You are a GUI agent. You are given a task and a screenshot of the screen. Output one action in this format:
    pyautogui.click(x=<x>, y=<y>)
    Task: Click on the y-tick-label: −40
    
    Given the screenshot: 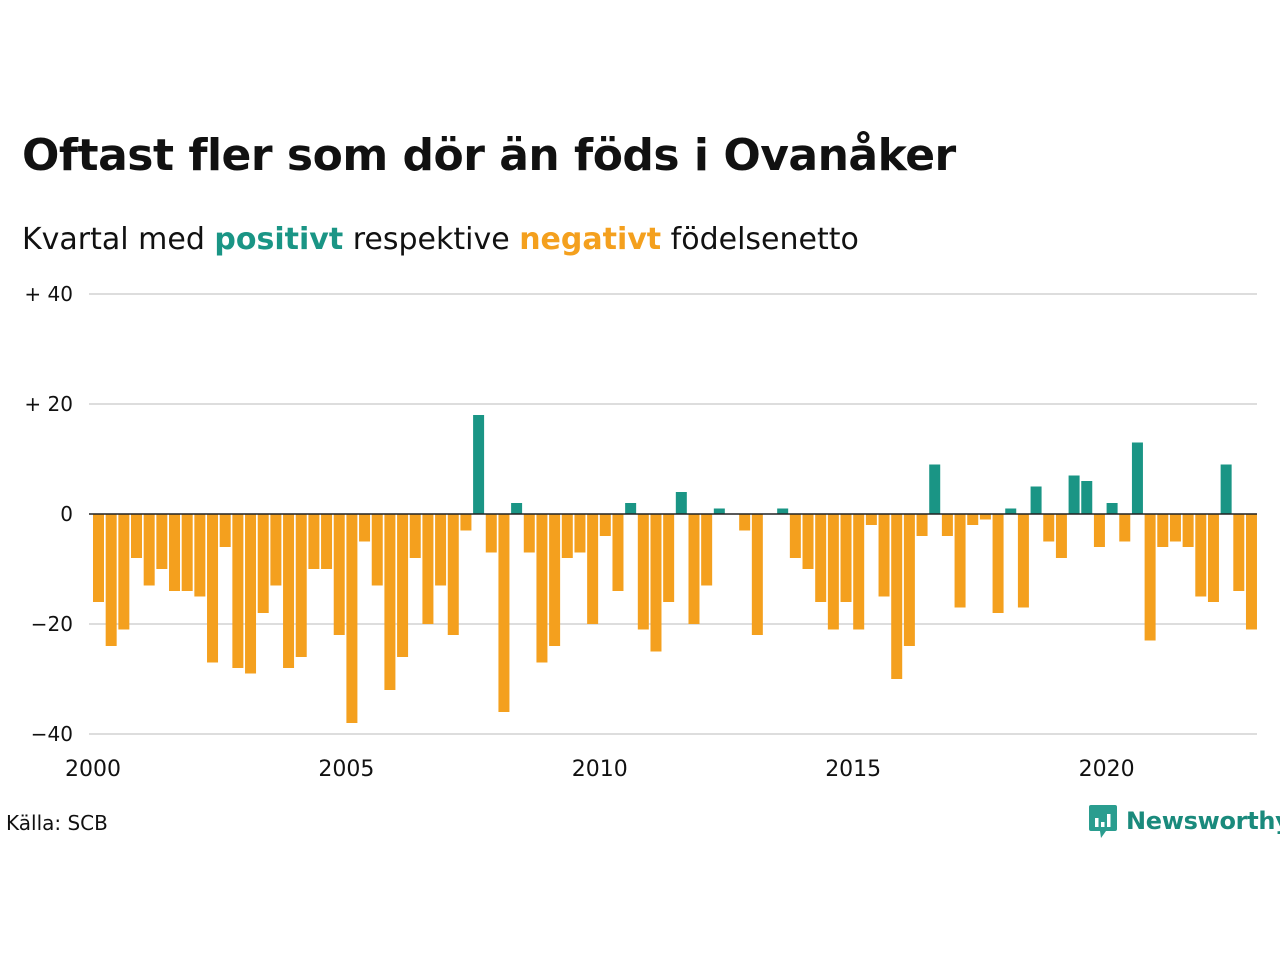 What is the action you would take?
    pyautogui.click(x=52, y=734)
    